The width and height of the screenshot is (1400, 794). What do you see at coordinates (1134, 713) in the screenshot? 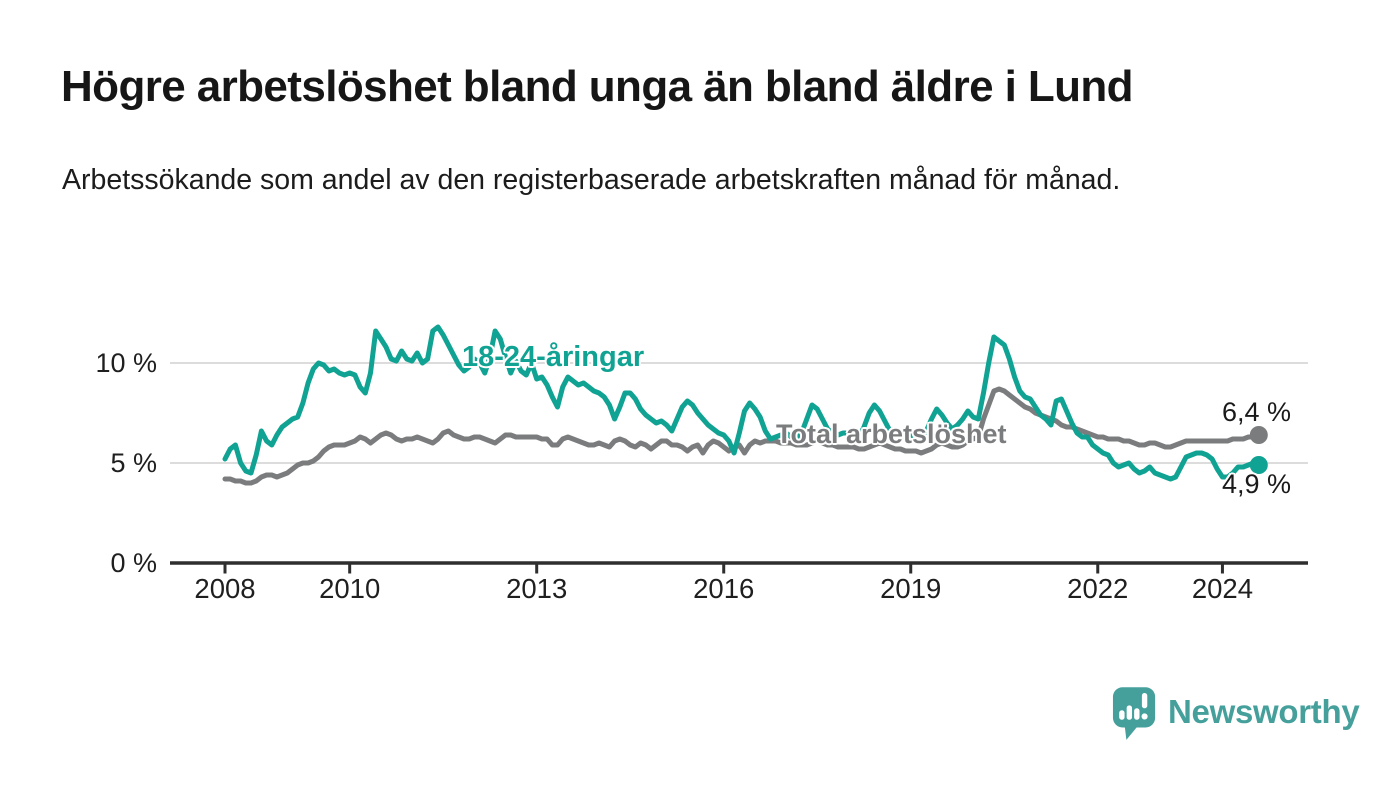
I see `bar-chart-speech-bubble-icon` at bounding box center [1134, 713].